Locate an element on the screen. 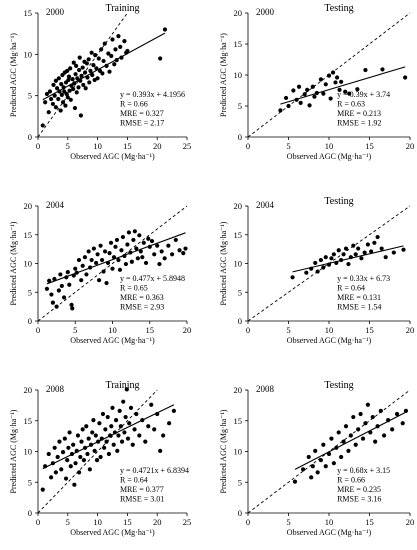 This screenshot has height=550, width=417. fit-stat: R = 0.66 is located at coordinates (351, 480).